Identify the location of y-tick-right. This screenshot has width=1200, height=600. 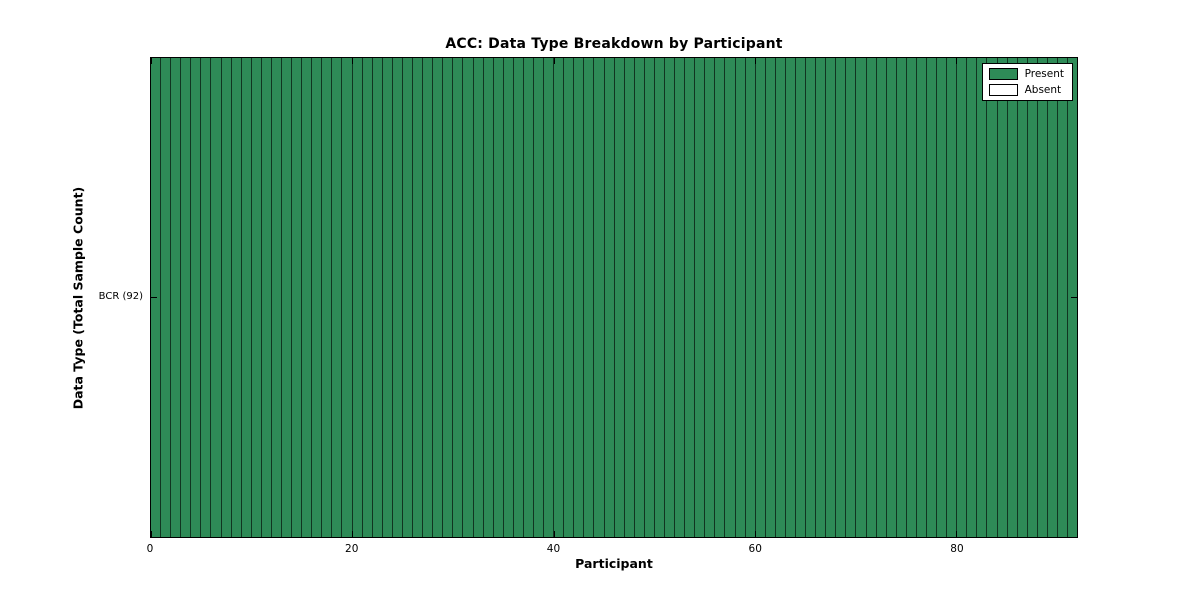
(1074, 297).